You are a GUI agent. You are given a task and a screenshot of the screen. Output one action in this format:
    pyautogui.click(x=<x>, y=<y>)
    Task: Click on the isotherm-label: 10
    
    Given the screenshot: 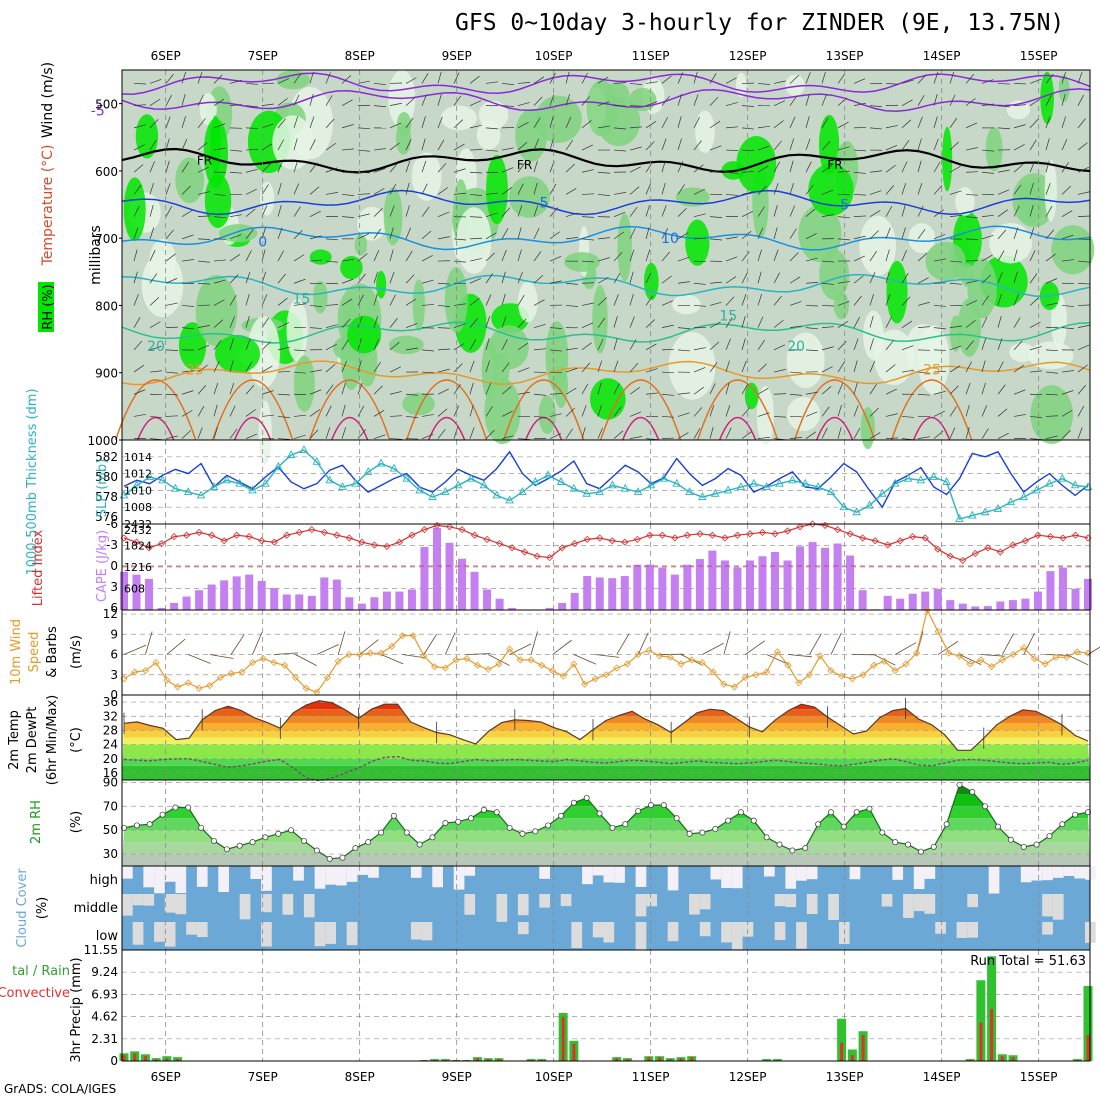 What is the action you would take?
    pyautogui.click(x=670, y=239)
    